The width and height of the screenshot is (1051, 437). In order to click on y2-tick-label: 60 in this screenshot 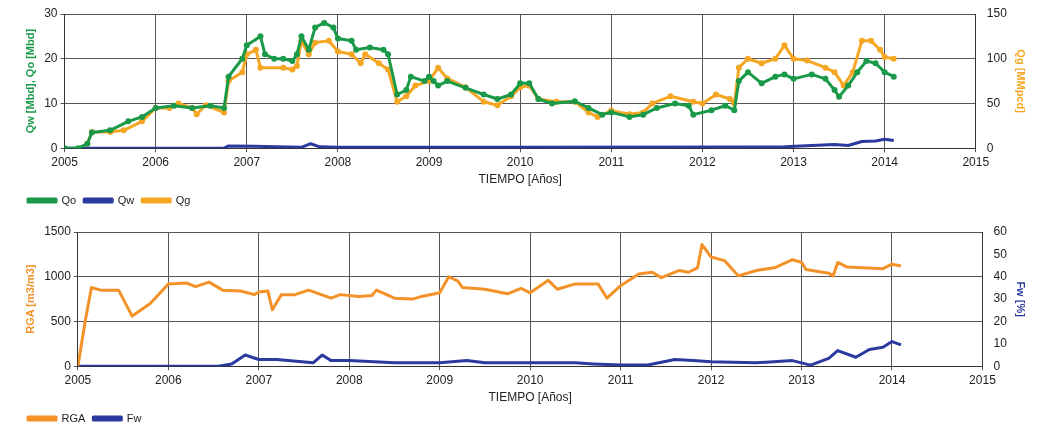, I will do `click(1000, 231)`.